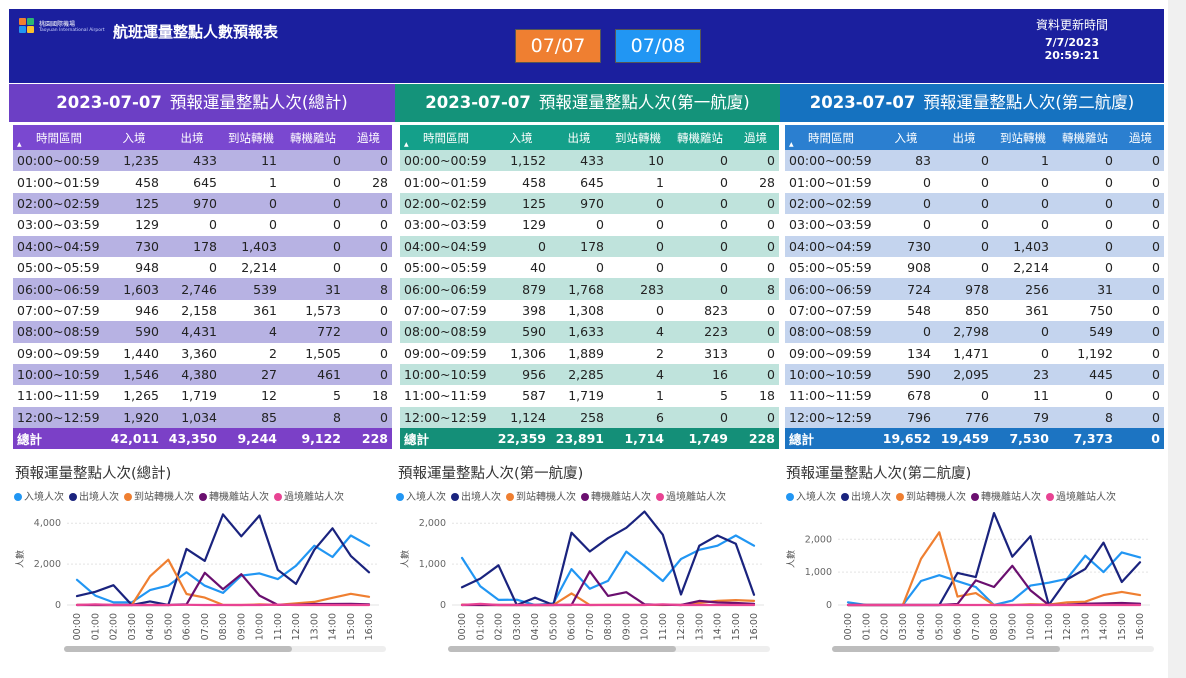 The width and height of the screenshot is (1186, 678). Describe the element at coordinates (830, 225) in the screenshot. I see `cell-time-slot: 03:00~03:59` at that location.